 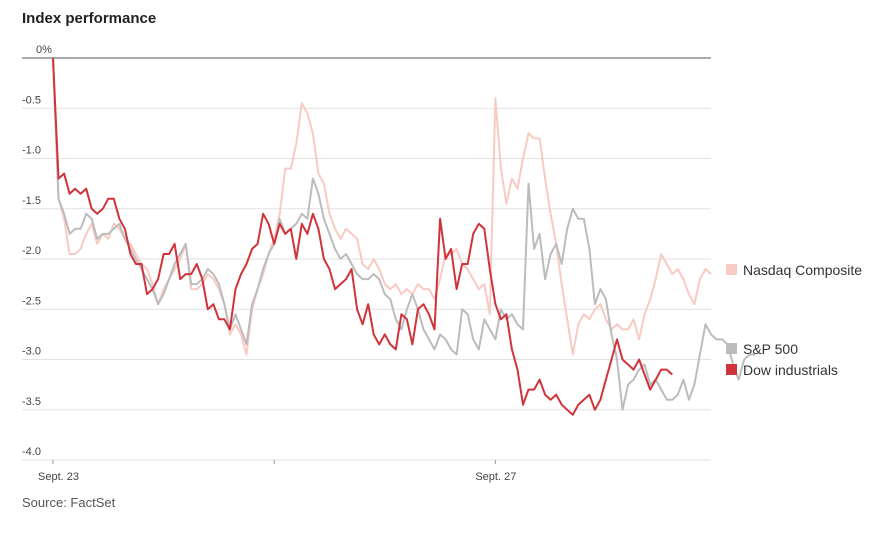 What do you see at coordinates (790, 370) in the screenshot?
I see `legend-label: Dow industrials` at bounding box center [790, 370].